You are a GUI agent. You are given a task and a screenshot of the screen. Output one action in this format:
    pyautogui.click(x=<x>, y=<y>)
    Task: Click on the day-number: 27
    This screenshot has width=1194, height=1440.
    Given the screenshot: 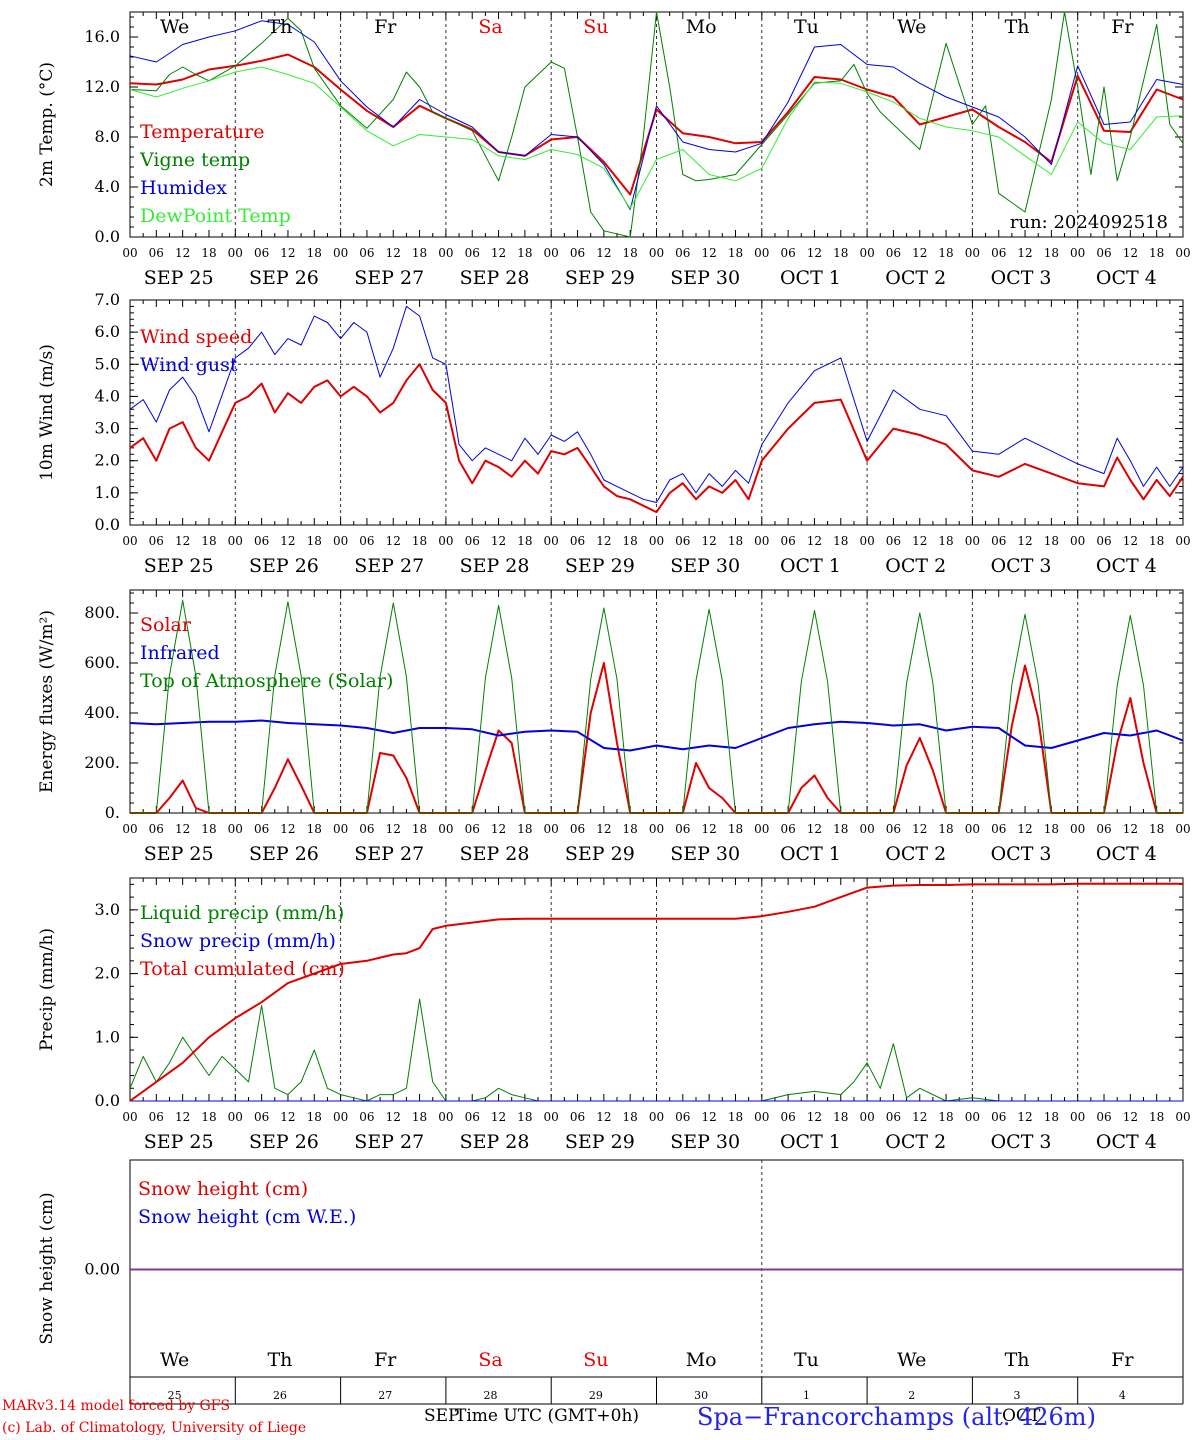 What is the action you would take?
    pyautogui.click(x=385, y=1395)
    